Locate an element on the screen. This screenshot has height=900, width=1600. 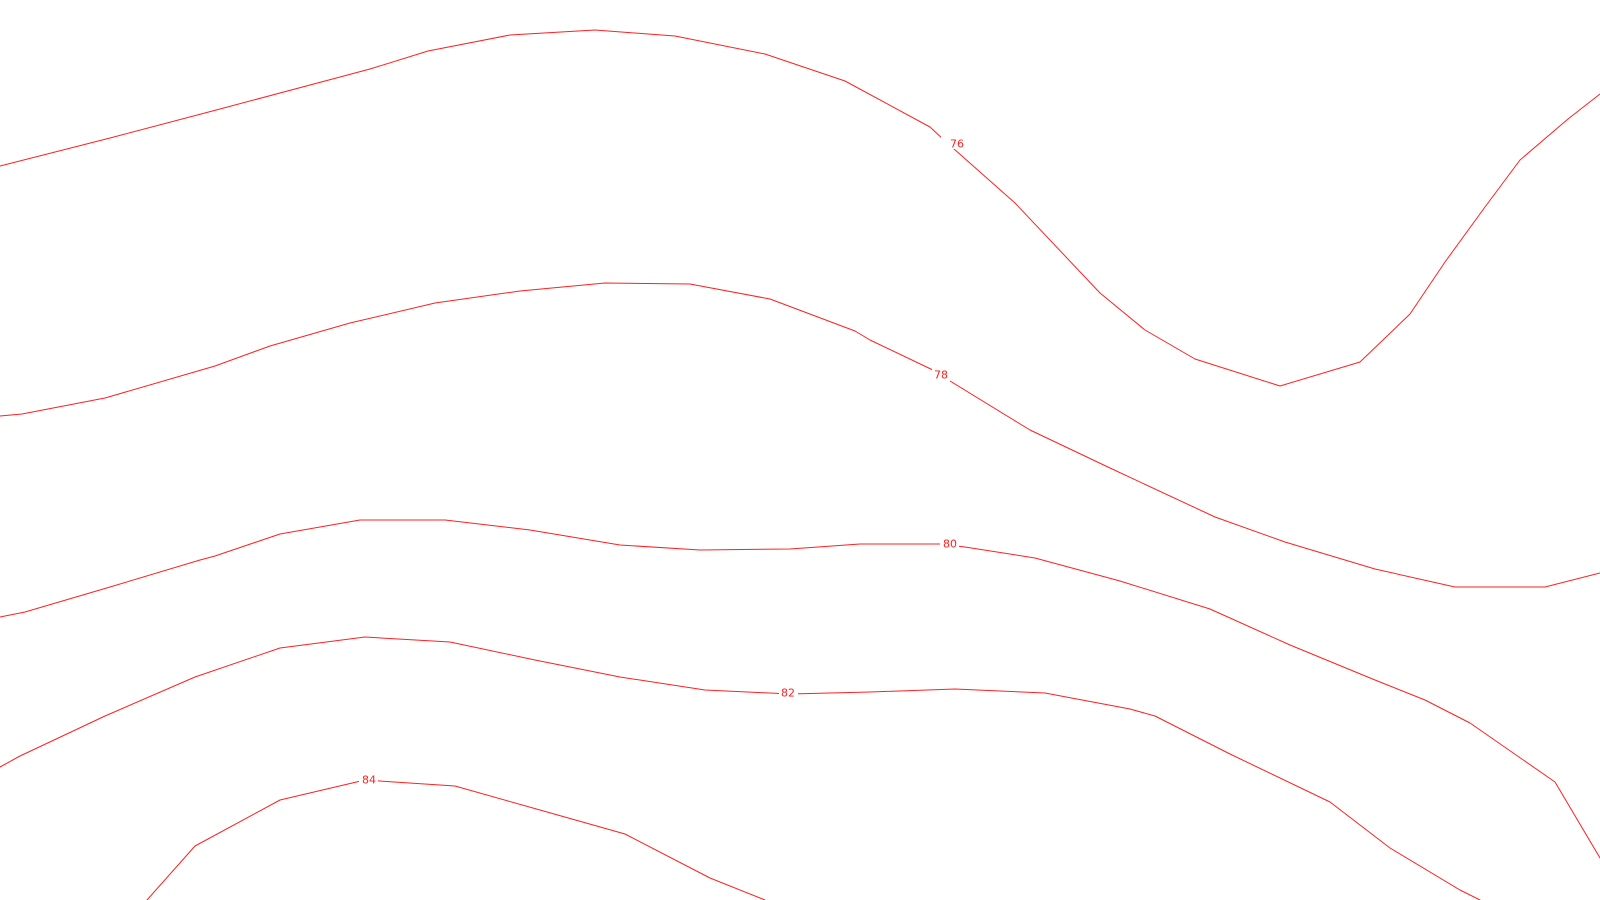
contour-label-78: 78 is located at coordinates (941, 375).